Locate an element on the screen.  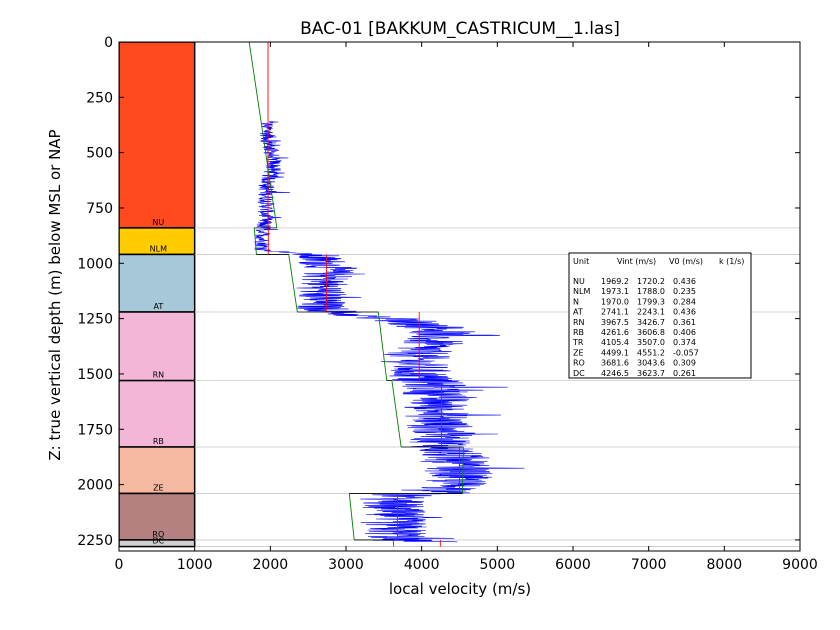
linear-trend-rb is located at coordinates (396, 414).